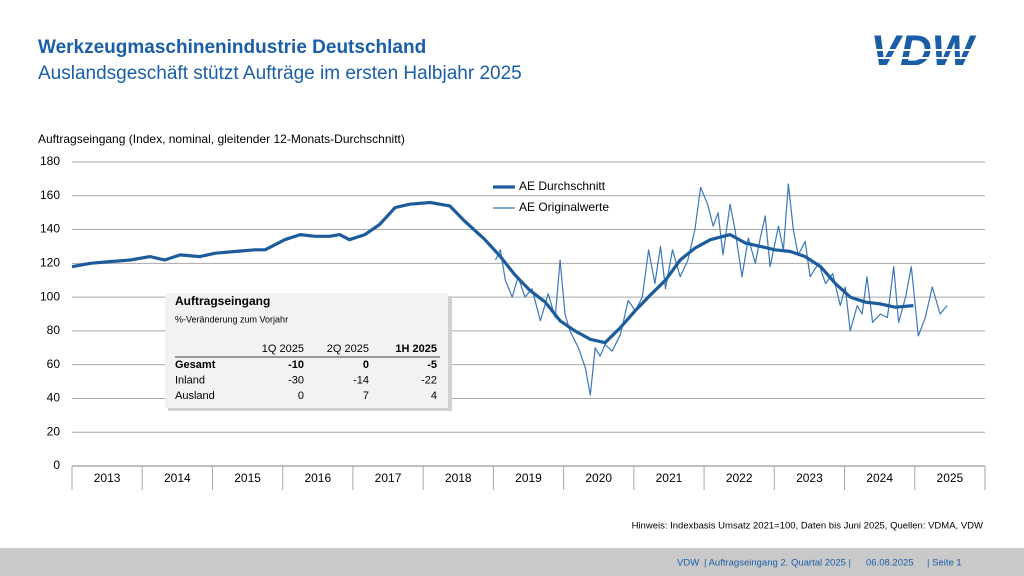 Image resolution: width=1024 pixels, height=576 pixels. Describe the element at coordinates (366, 396) in the screenshot. I see `table-cell: 7` at that location.